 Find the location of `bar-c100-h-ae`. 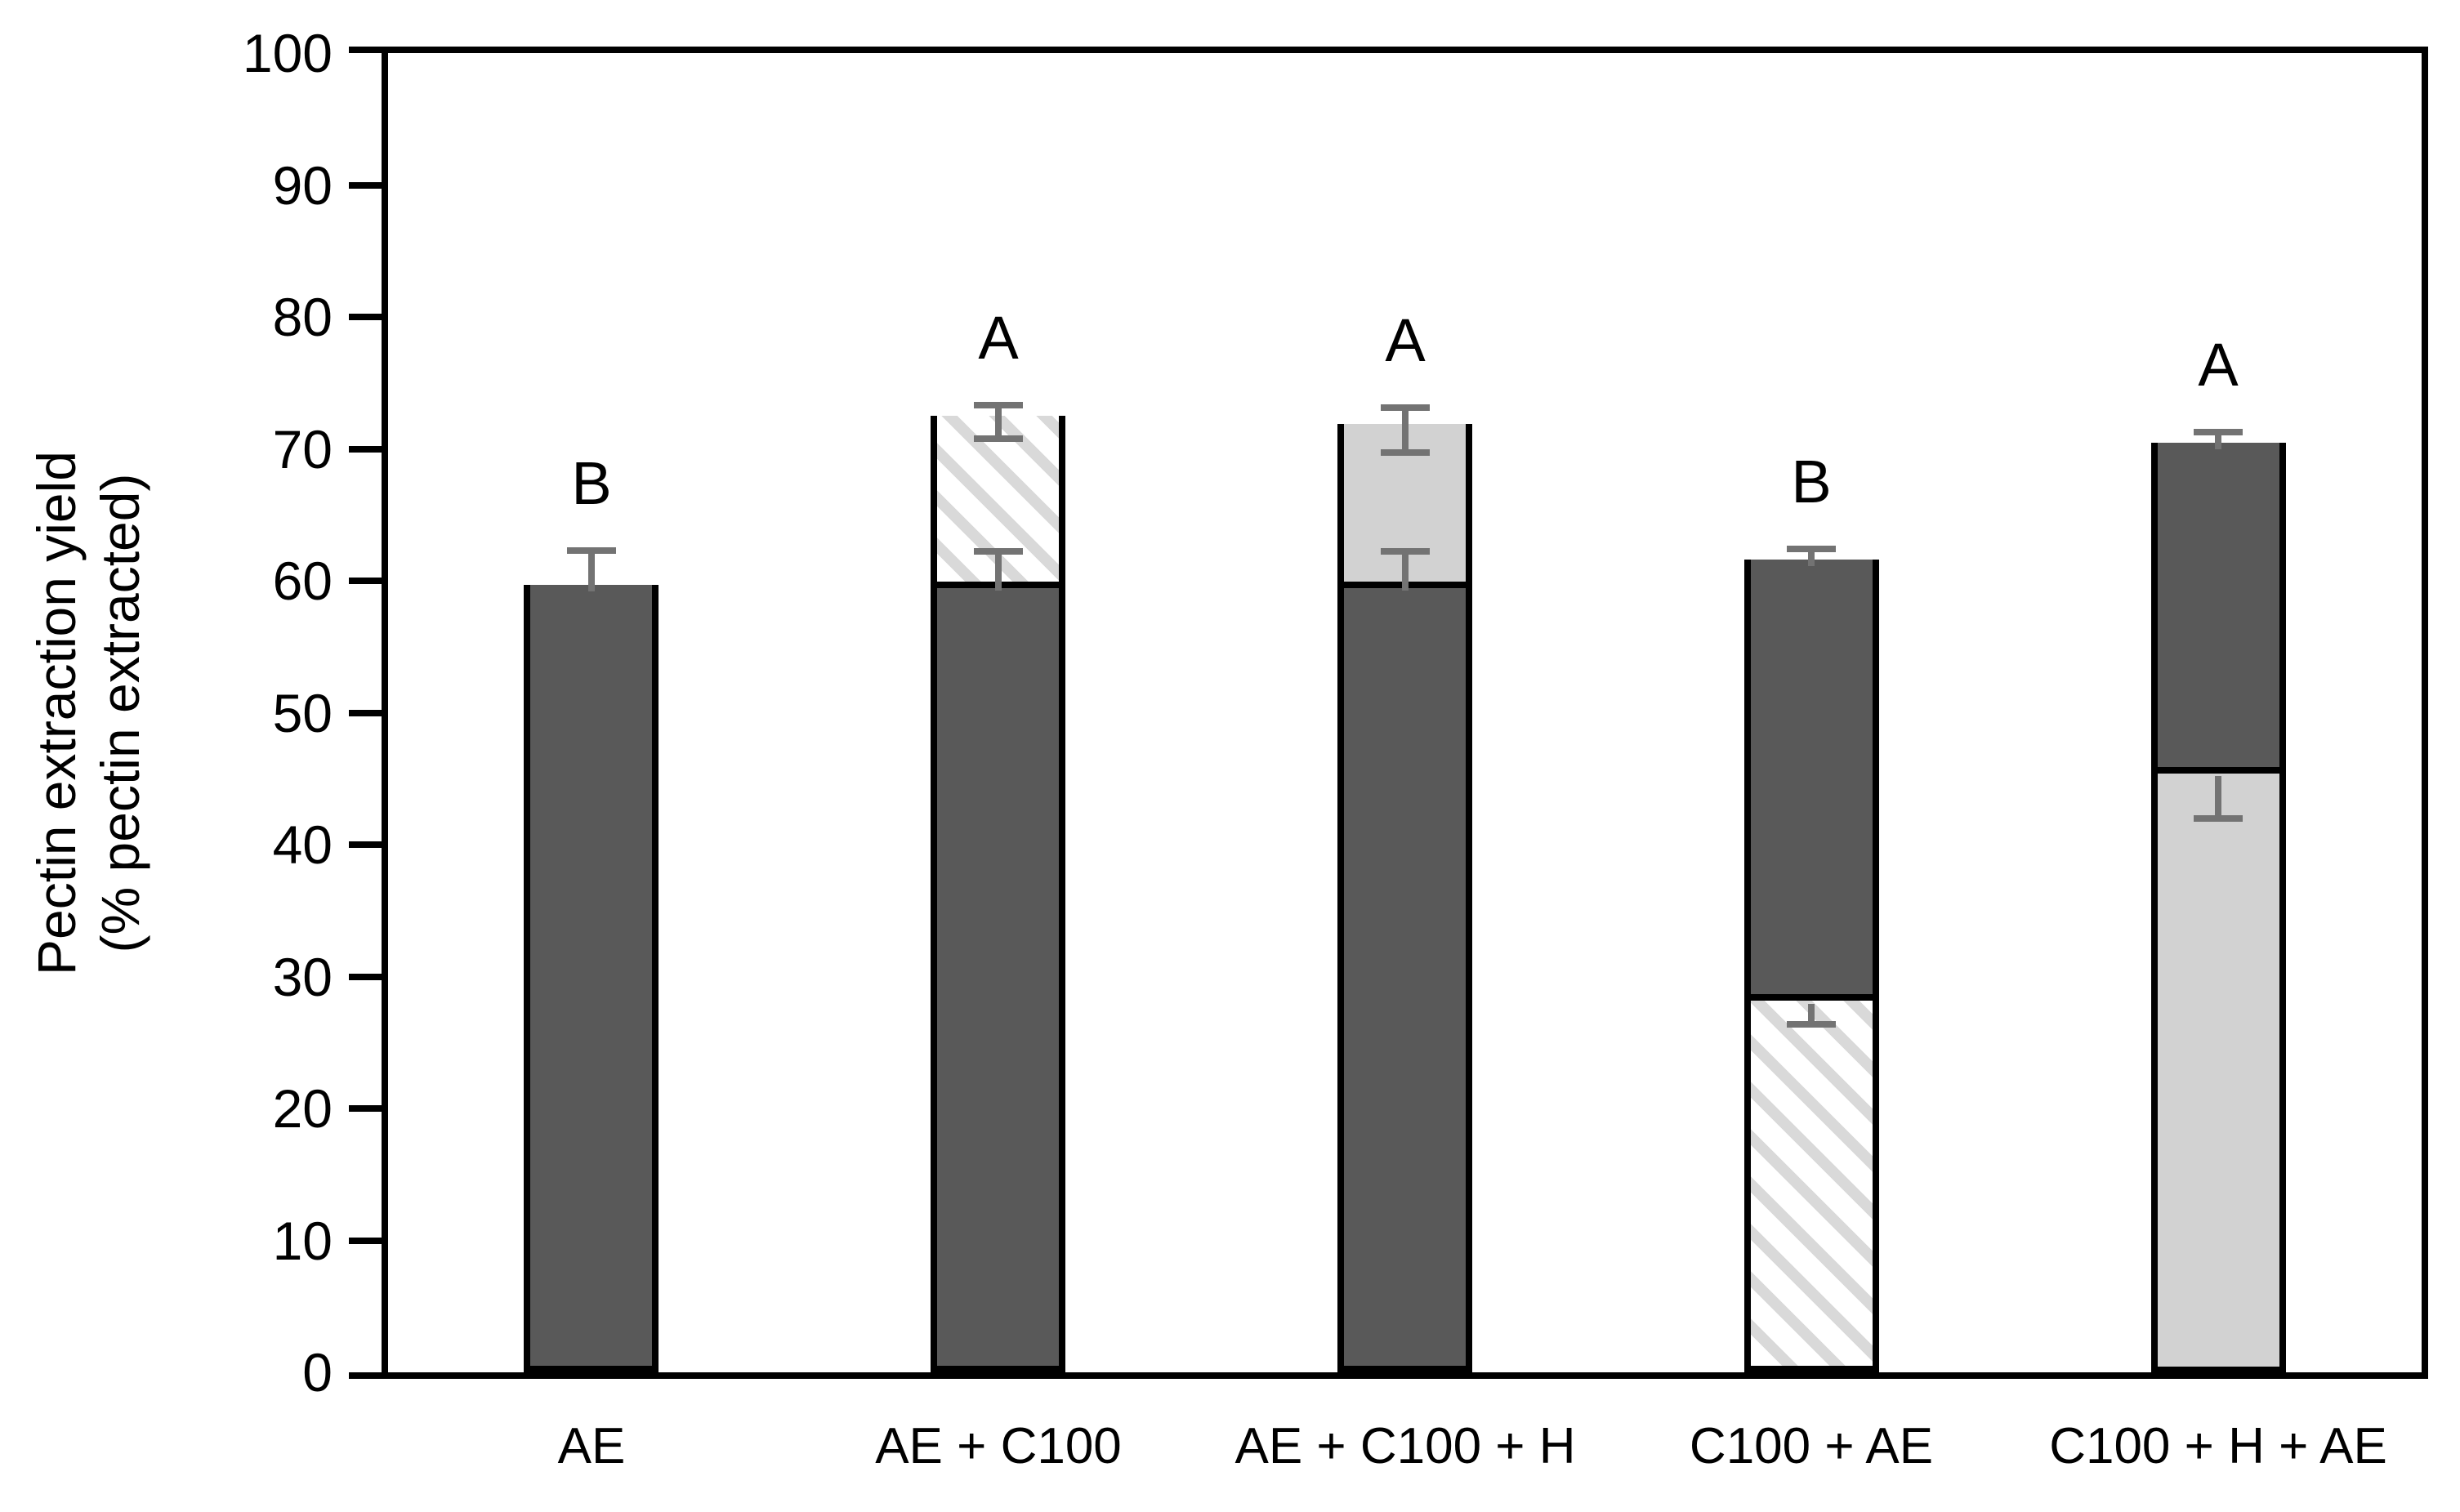

bar-c100-h-ae is located at coordinates (2218, 908).